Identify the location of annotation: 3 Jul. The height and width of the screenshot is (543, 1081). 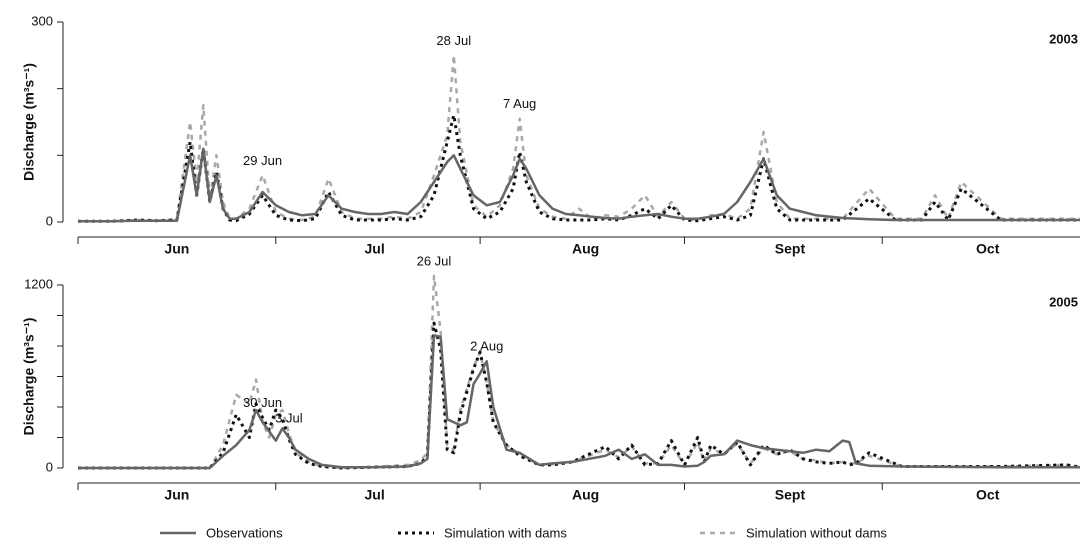
(289, 417).